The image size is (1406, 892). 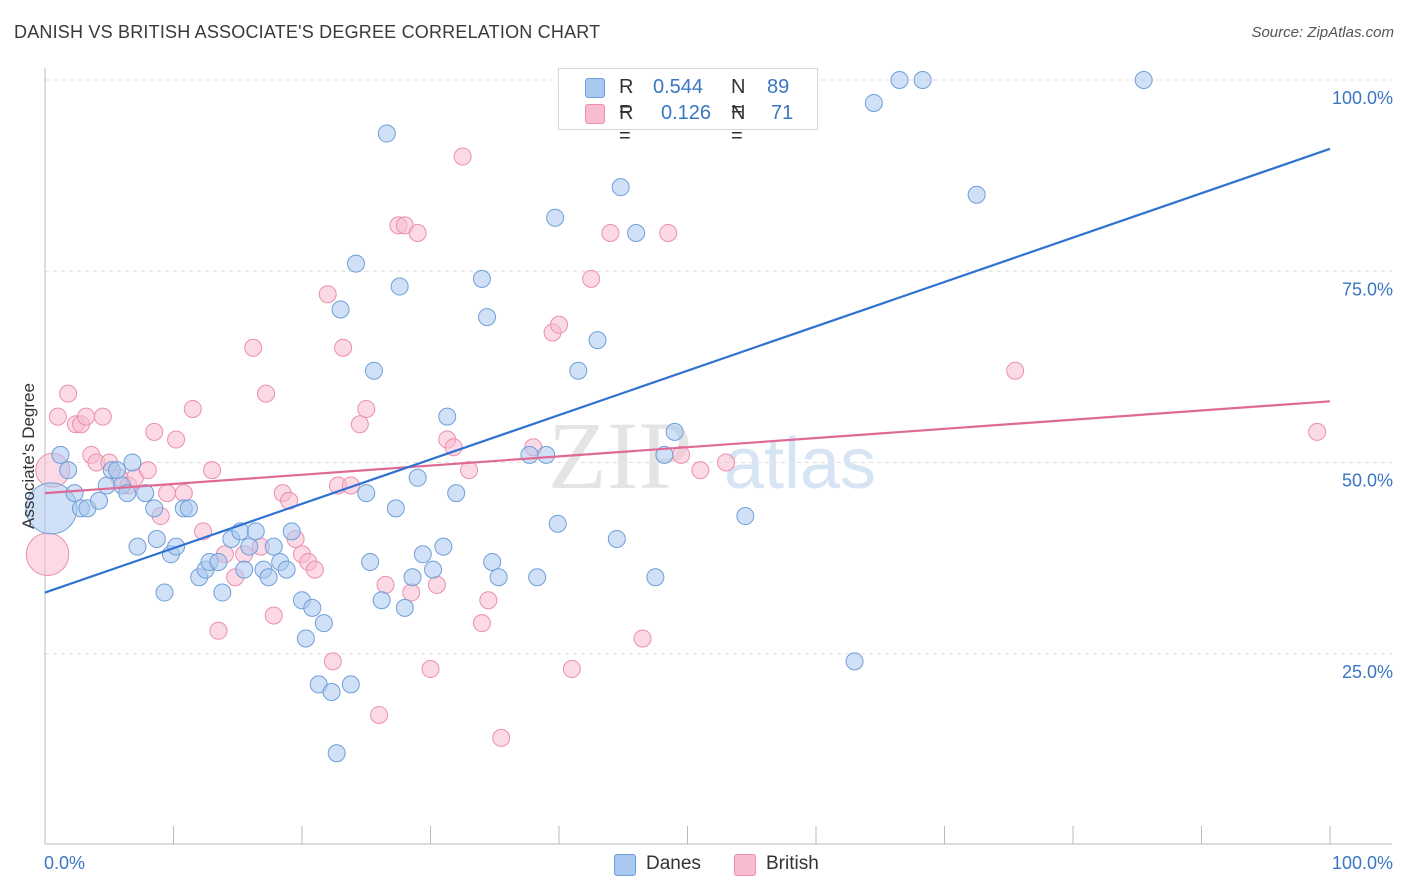 What do you see at coordinates (1362, 98) in the screenshot?
I see `y-tick-label: 100.0%` at bounding box center [1362, 98].